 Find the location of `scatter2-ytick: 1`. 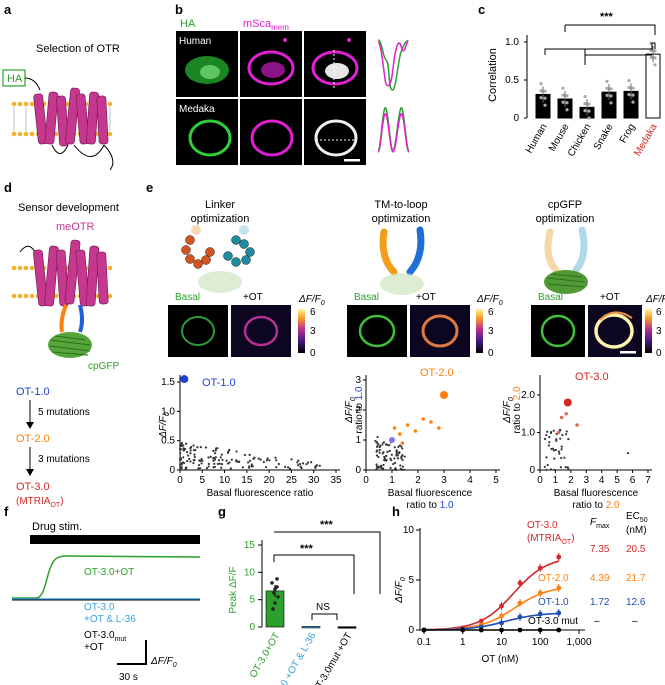

scatter2-ytick: 1 is located at coordinates (358, 440).